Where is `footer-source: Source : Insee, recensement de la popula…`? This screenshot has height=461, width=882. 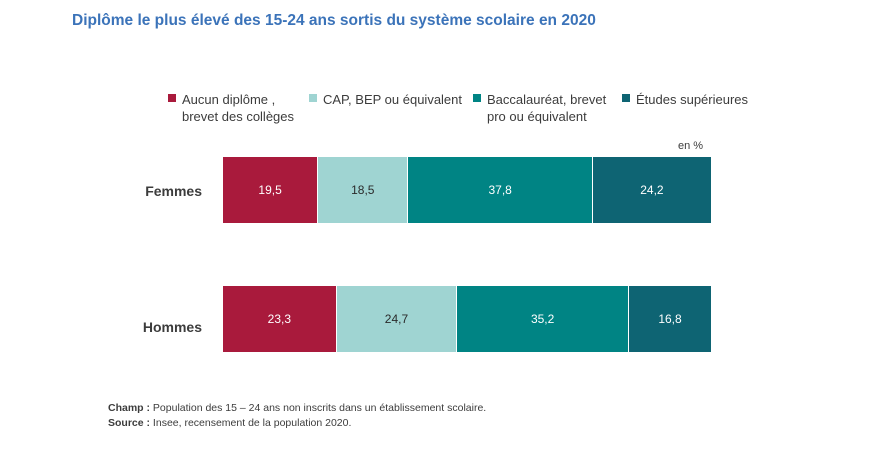 footer-source: Source : Insee, recensement de la popula… is located at coordinates (229, 423).